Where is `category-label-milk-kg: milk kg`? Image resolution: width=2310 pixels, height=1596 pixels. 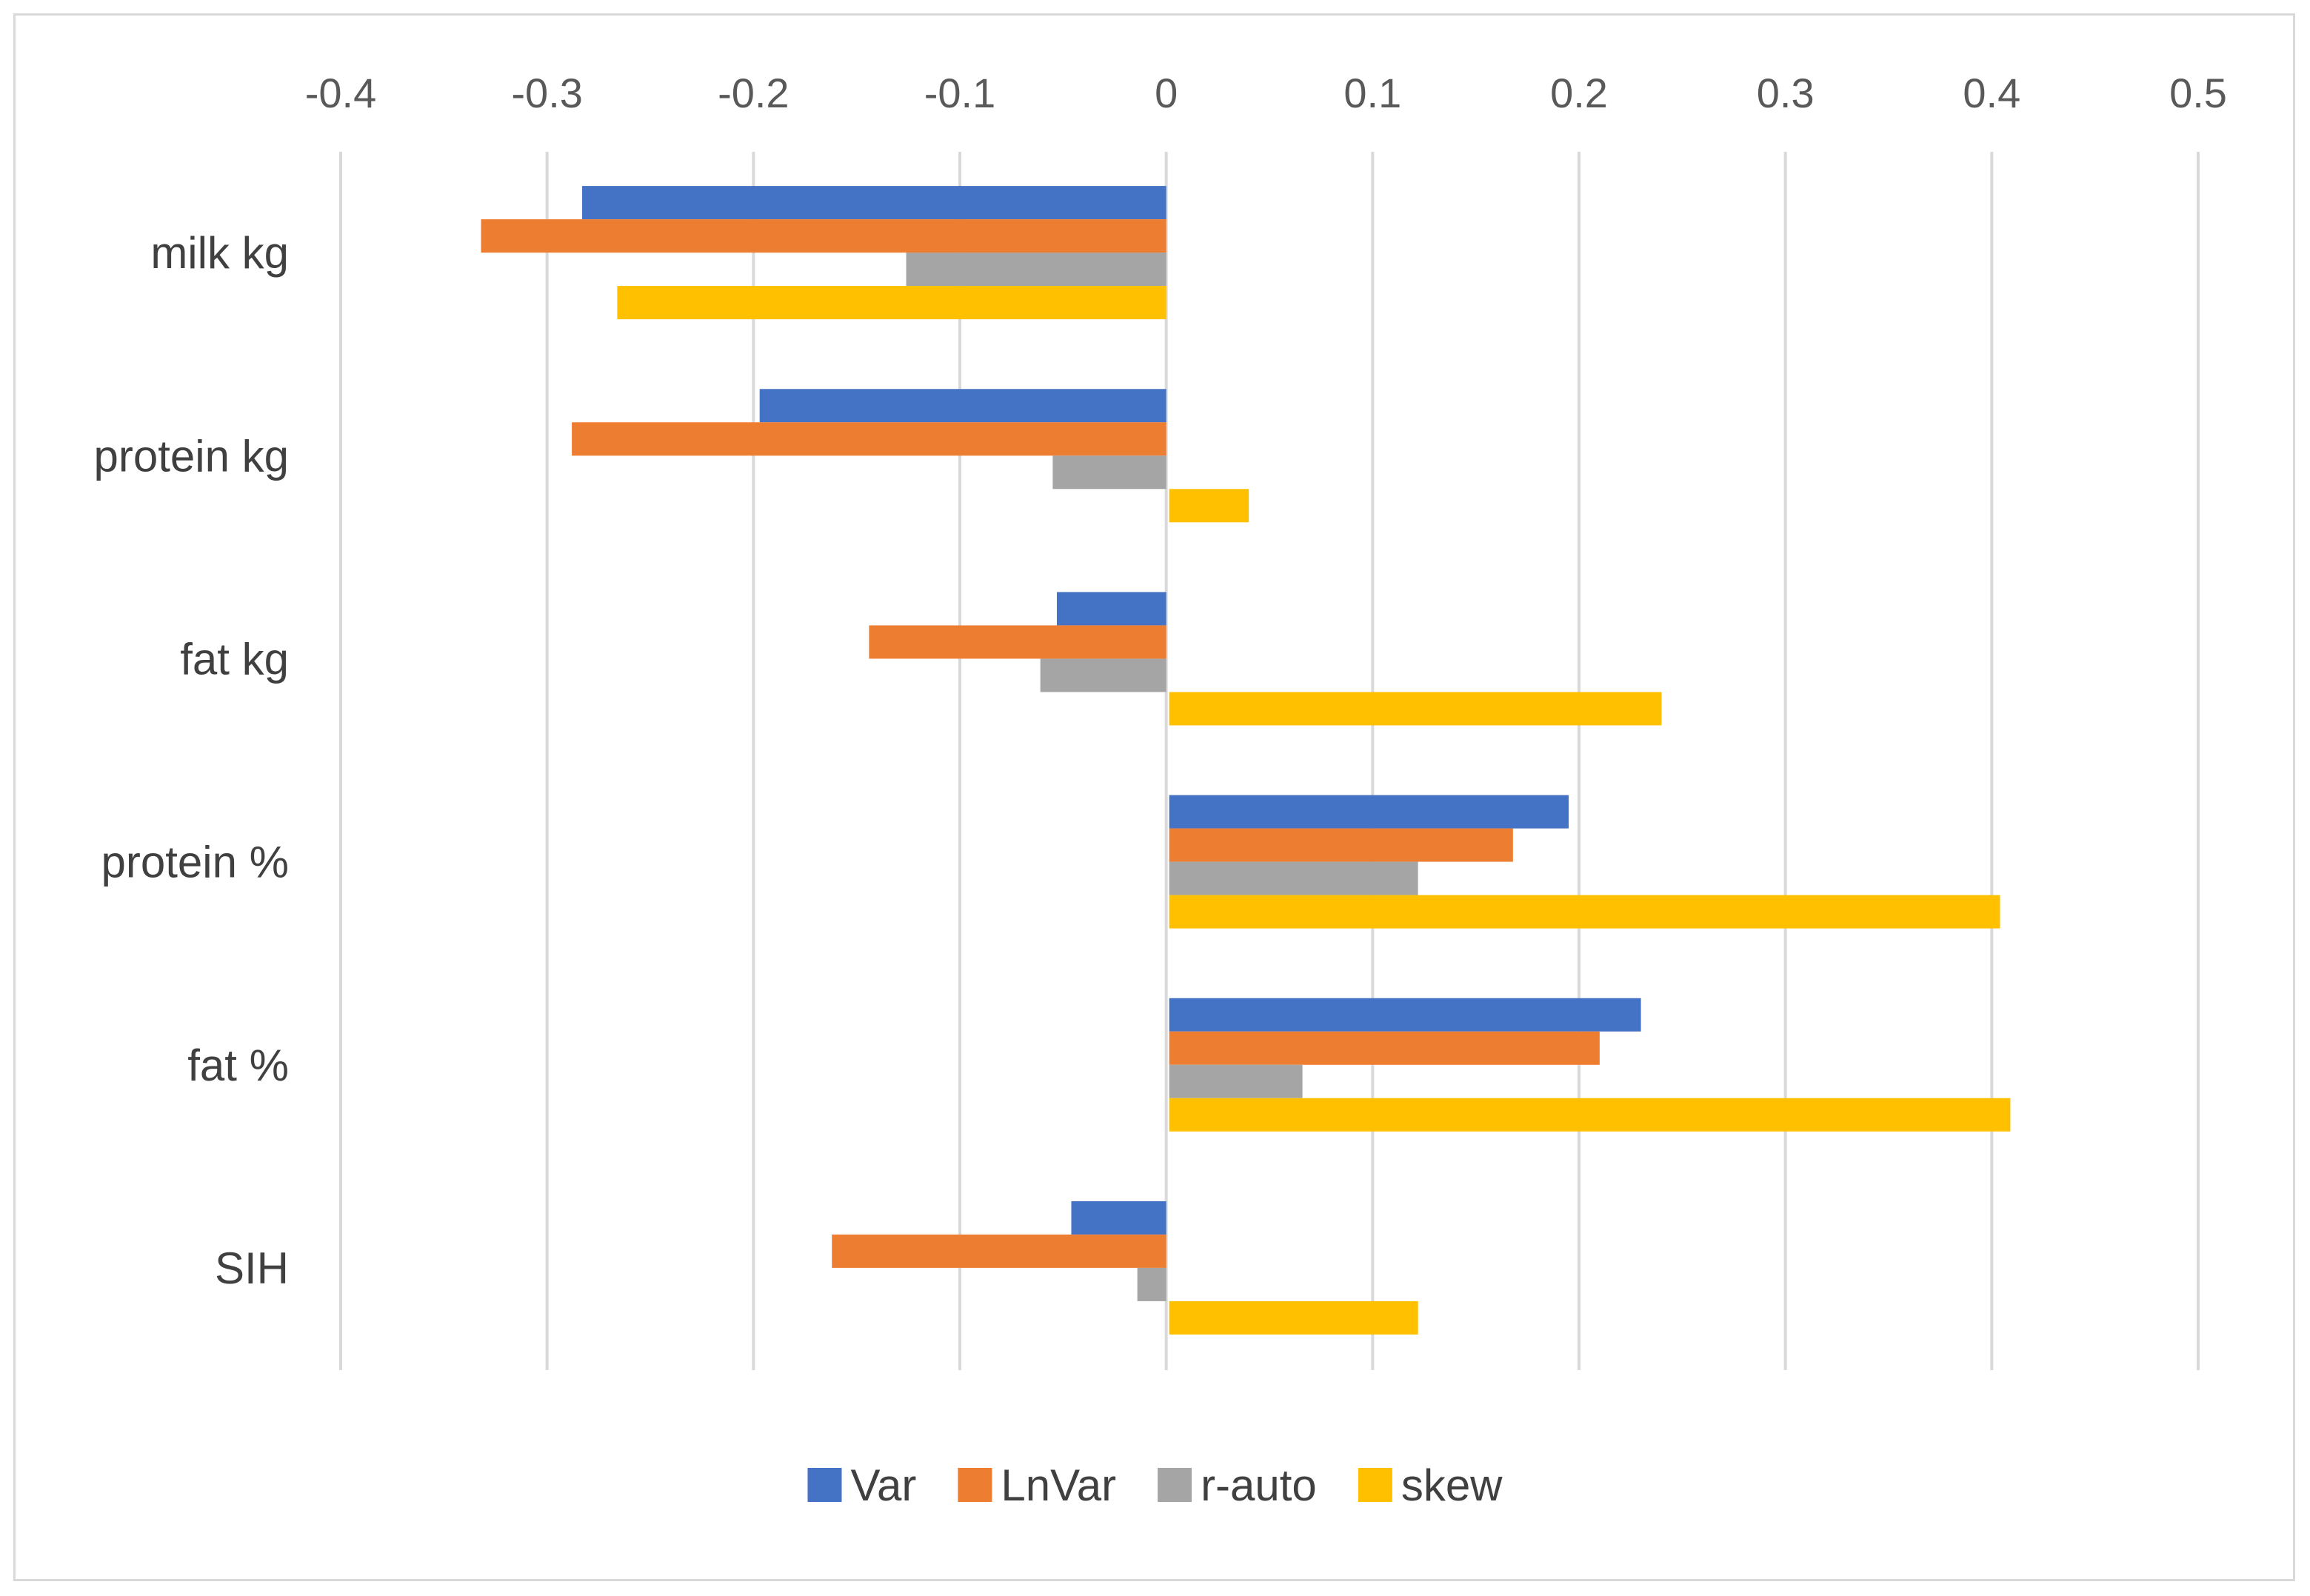 category-label-milk-kg: milk kg is located at coordinates (219, 253).